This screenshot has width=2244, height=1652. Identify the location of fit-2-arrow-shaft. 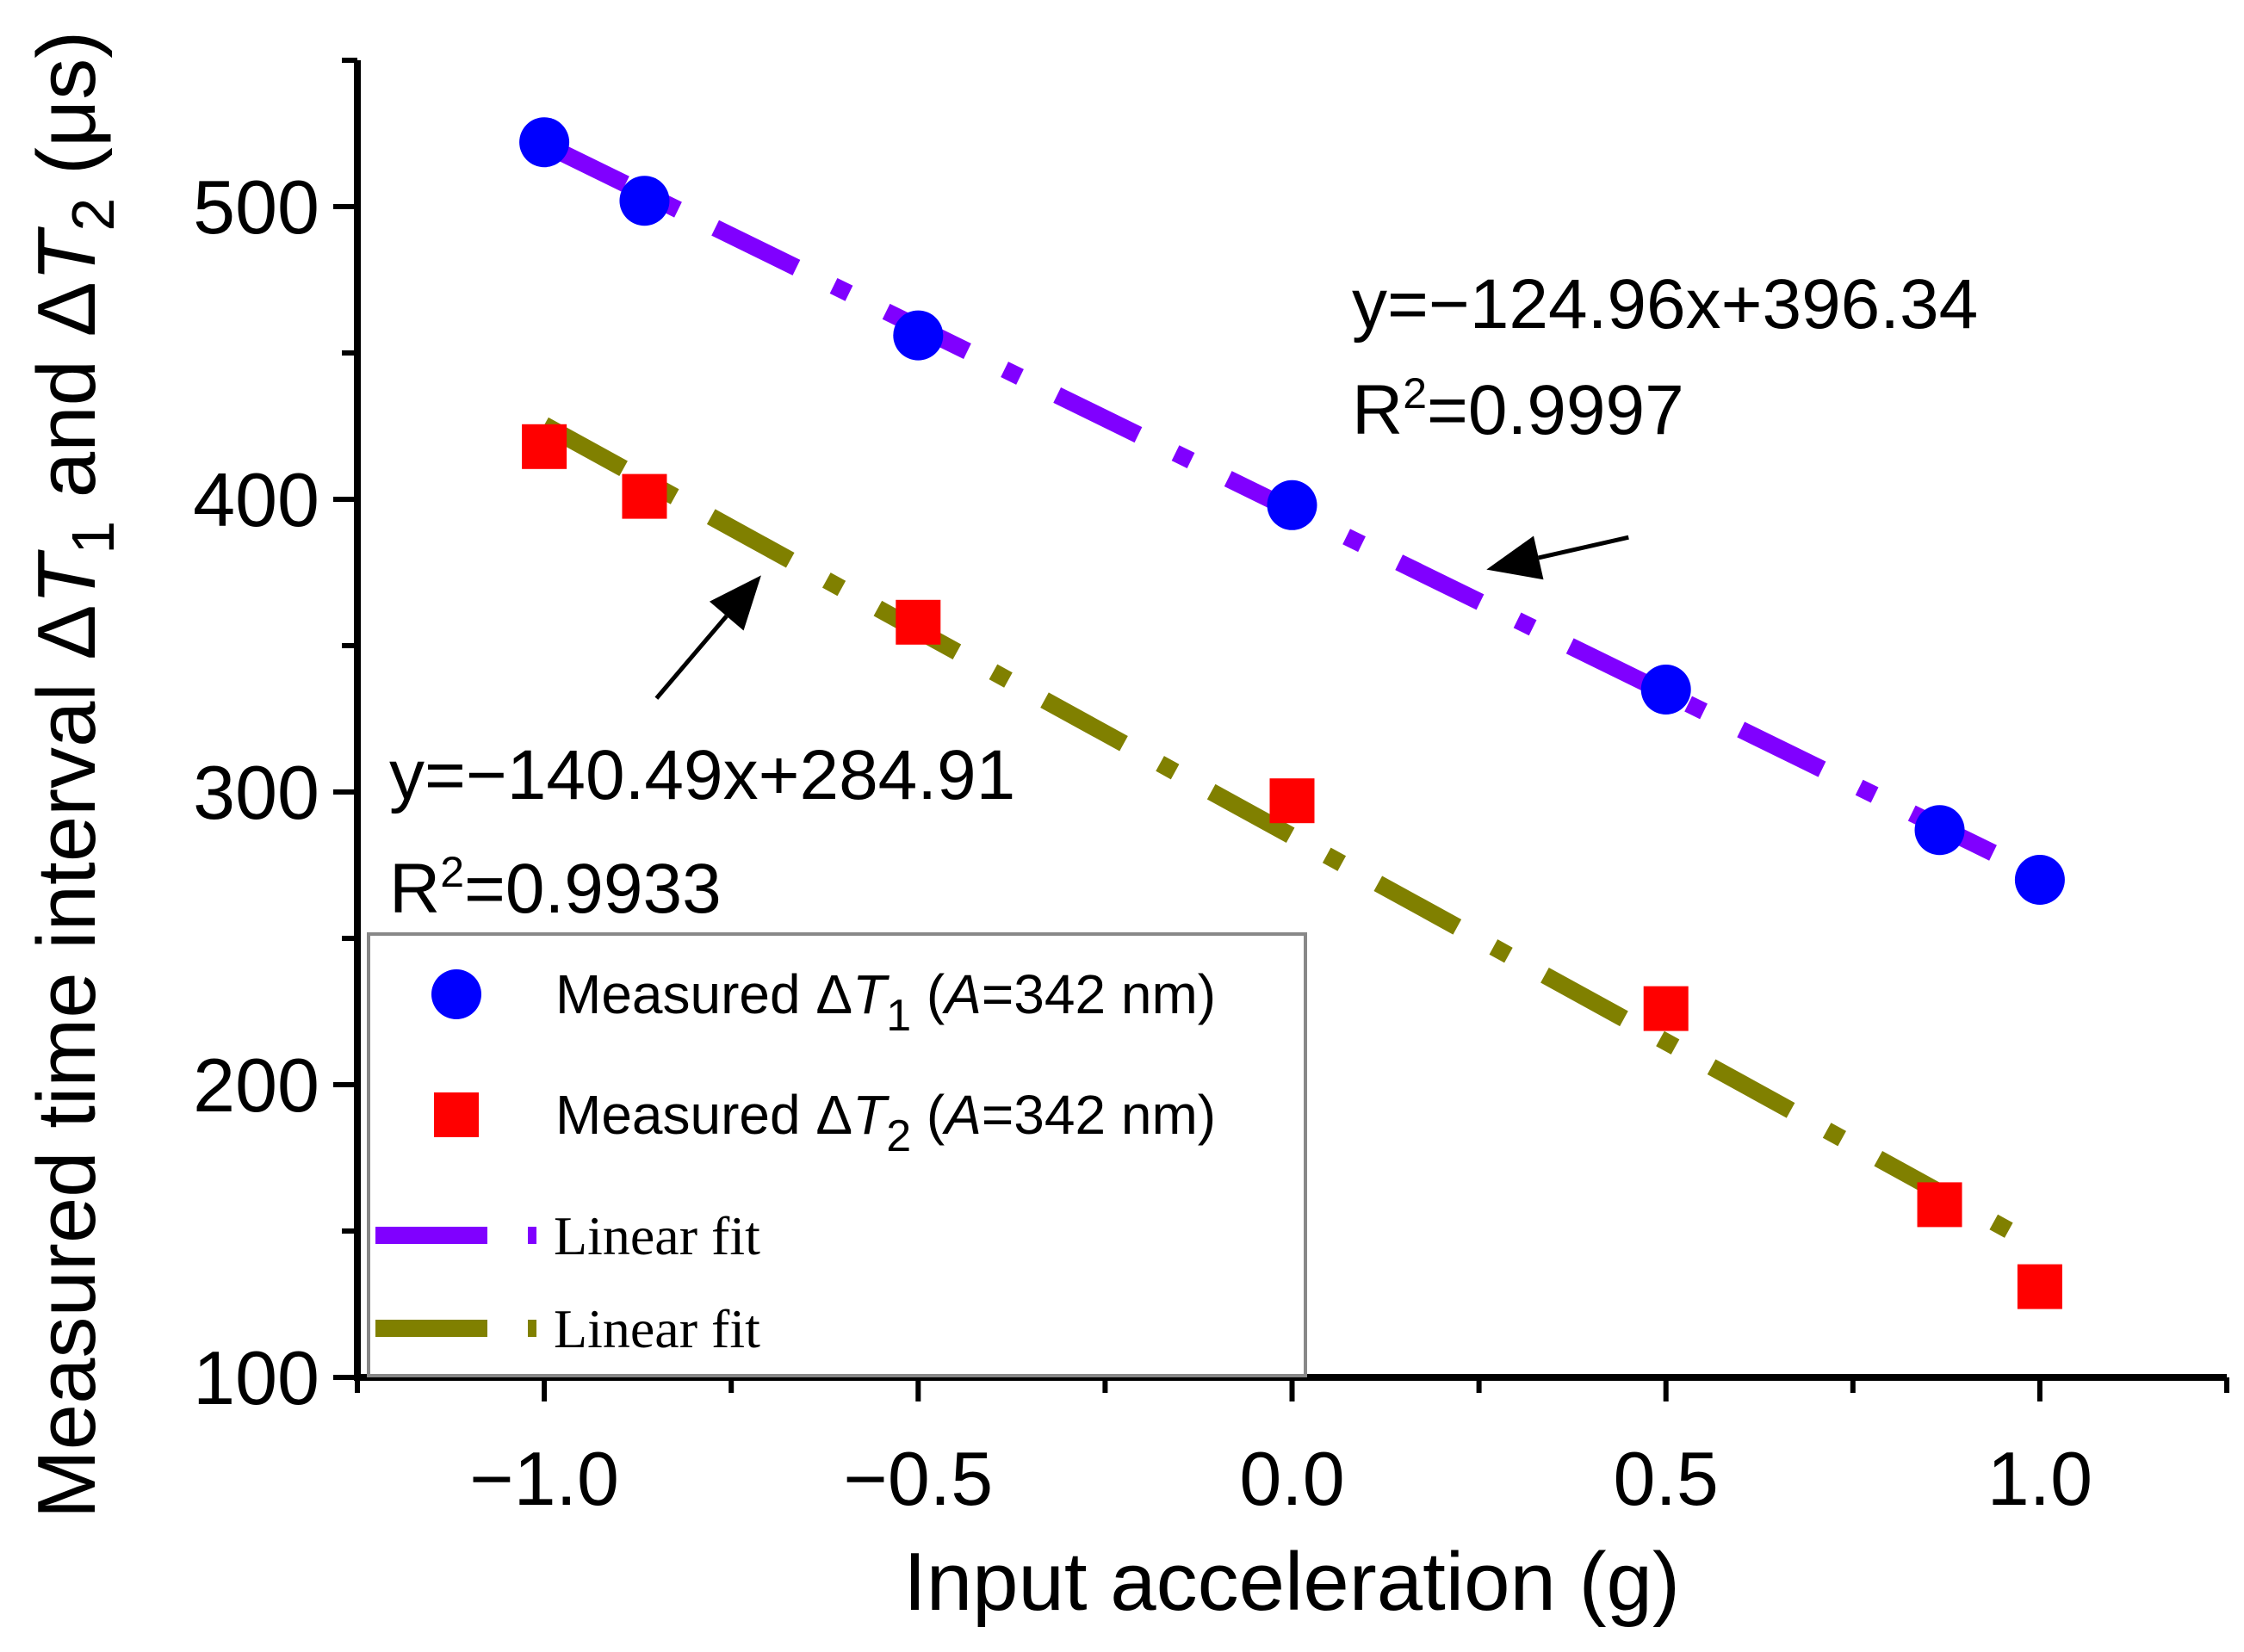
(691, 657).